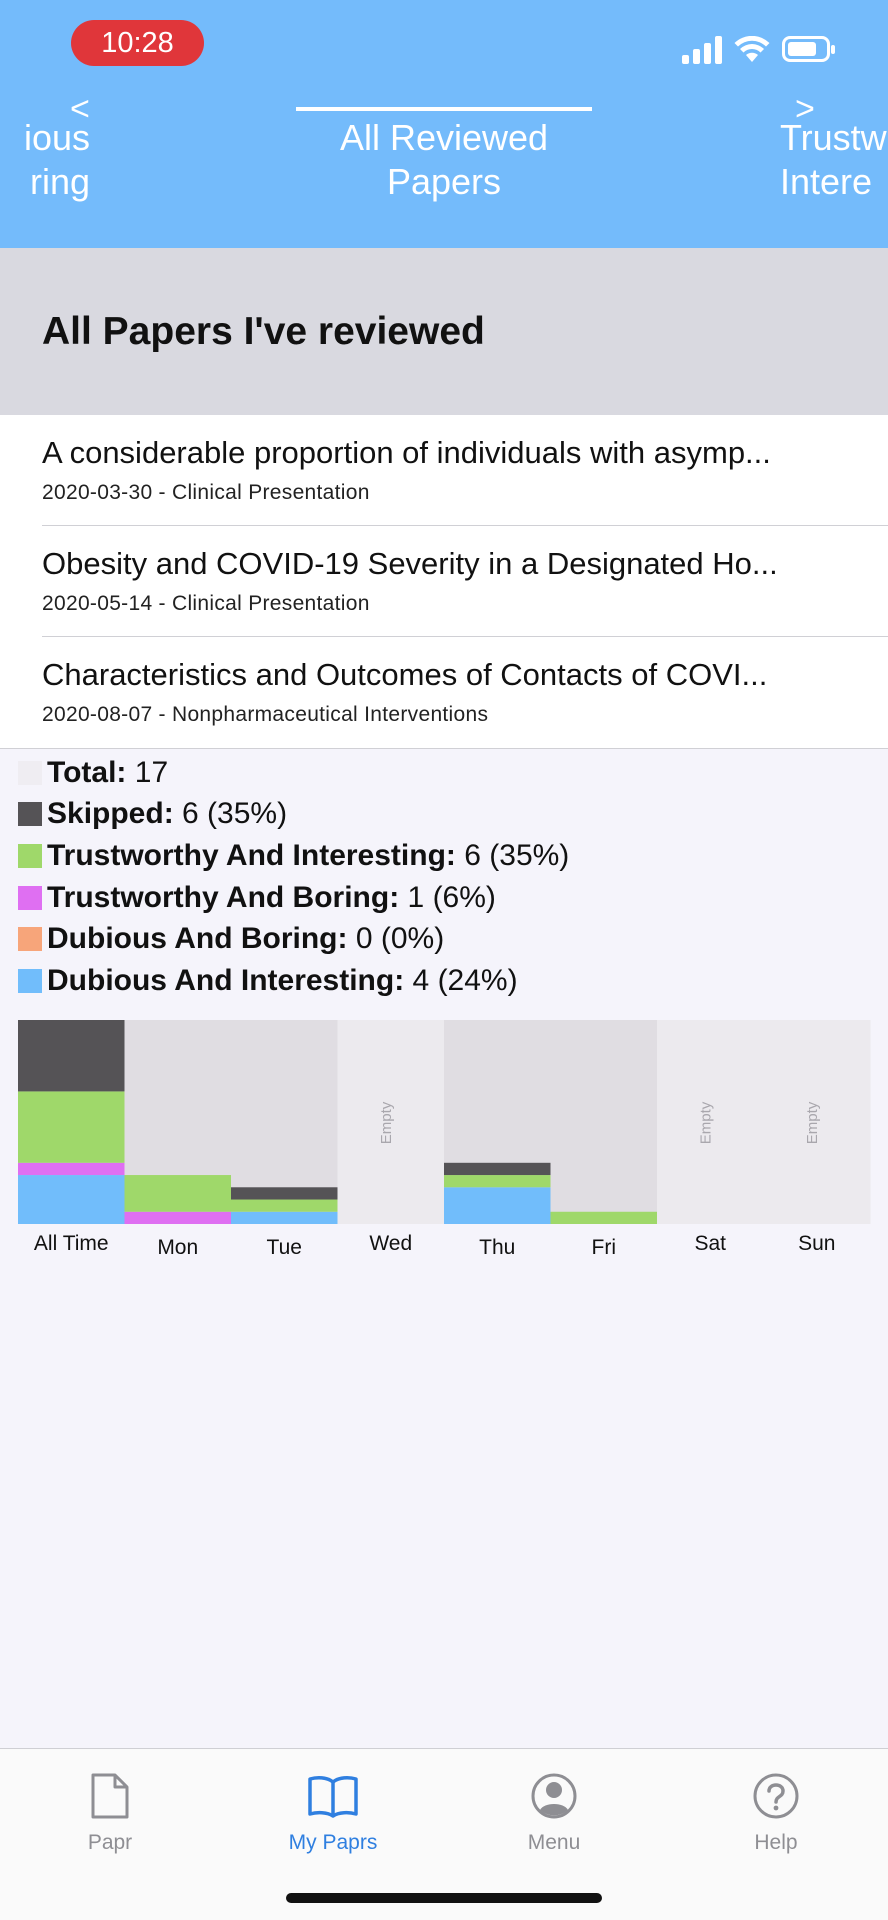  Describe the element at coordinates (293, 773) in the screenshot. I see `legend-row-total: Total: 17` at that location.